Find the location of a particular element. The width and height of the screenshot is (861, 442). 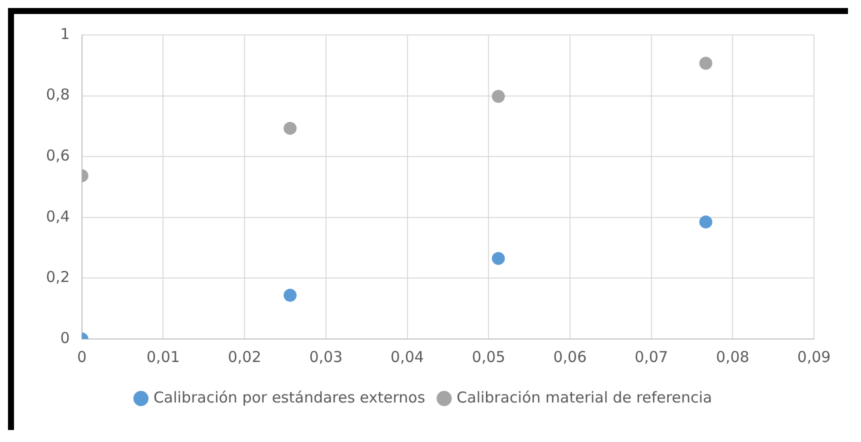

x-tick-label: 0,07 is located at coordinates (651, 357).